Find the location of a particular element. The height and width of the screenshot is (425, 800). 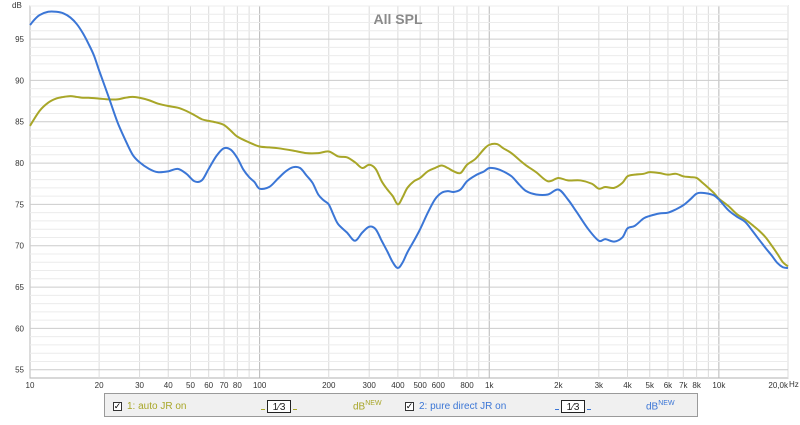

x-tick-label: 20 is located at coordinates (99, 385).